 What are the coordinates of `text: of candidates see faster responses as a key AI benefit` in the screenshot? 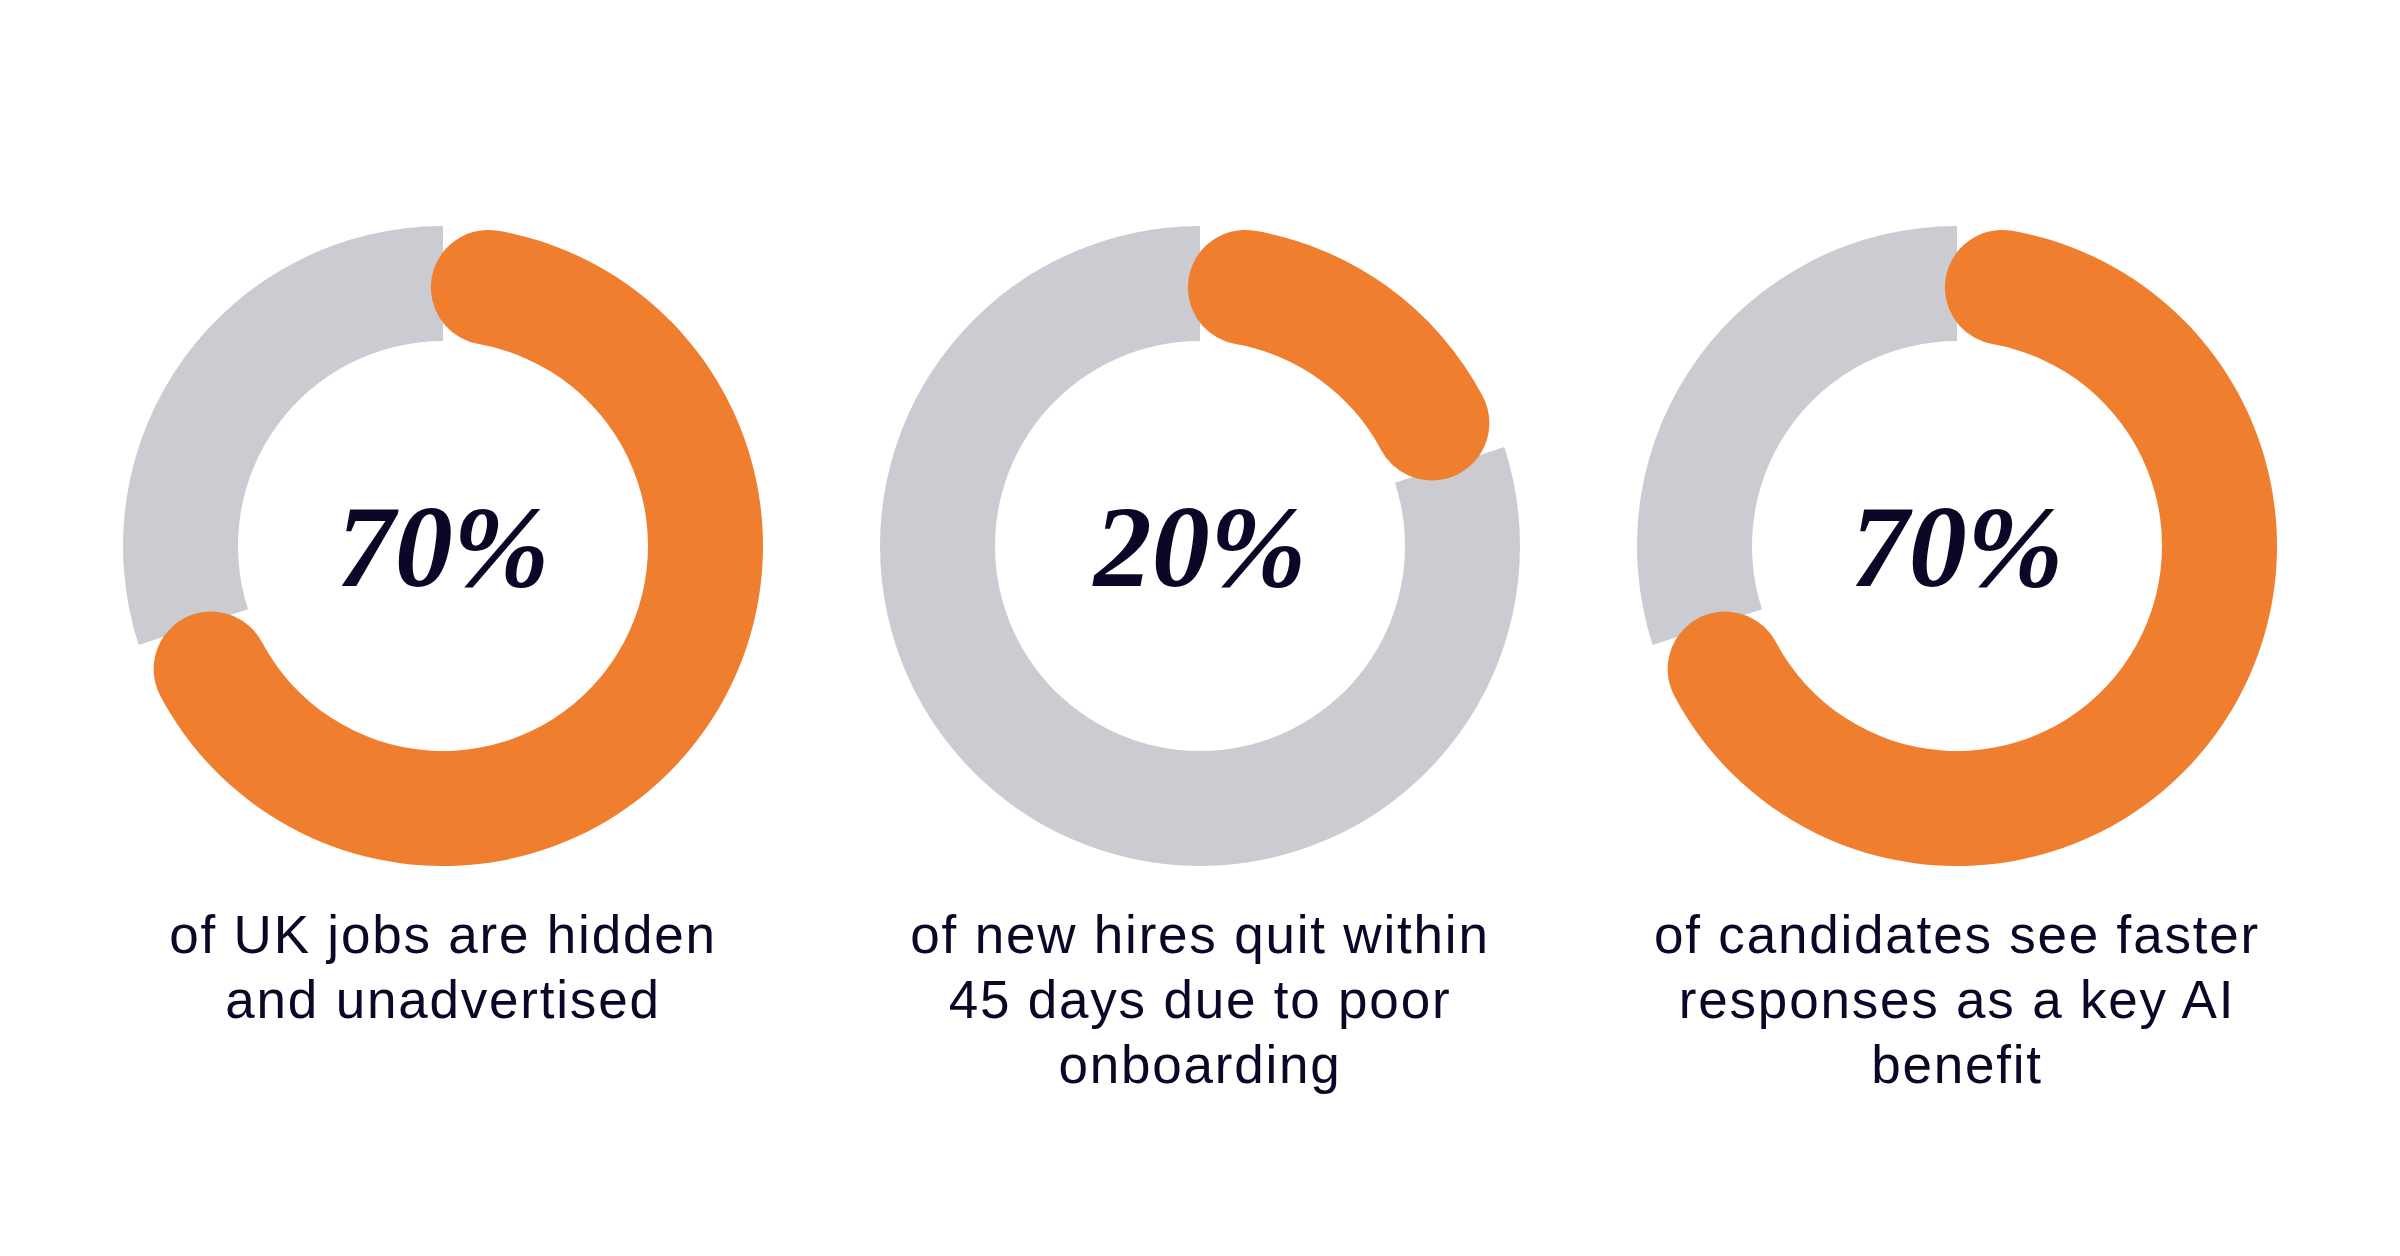 It's located at (1957, 999).